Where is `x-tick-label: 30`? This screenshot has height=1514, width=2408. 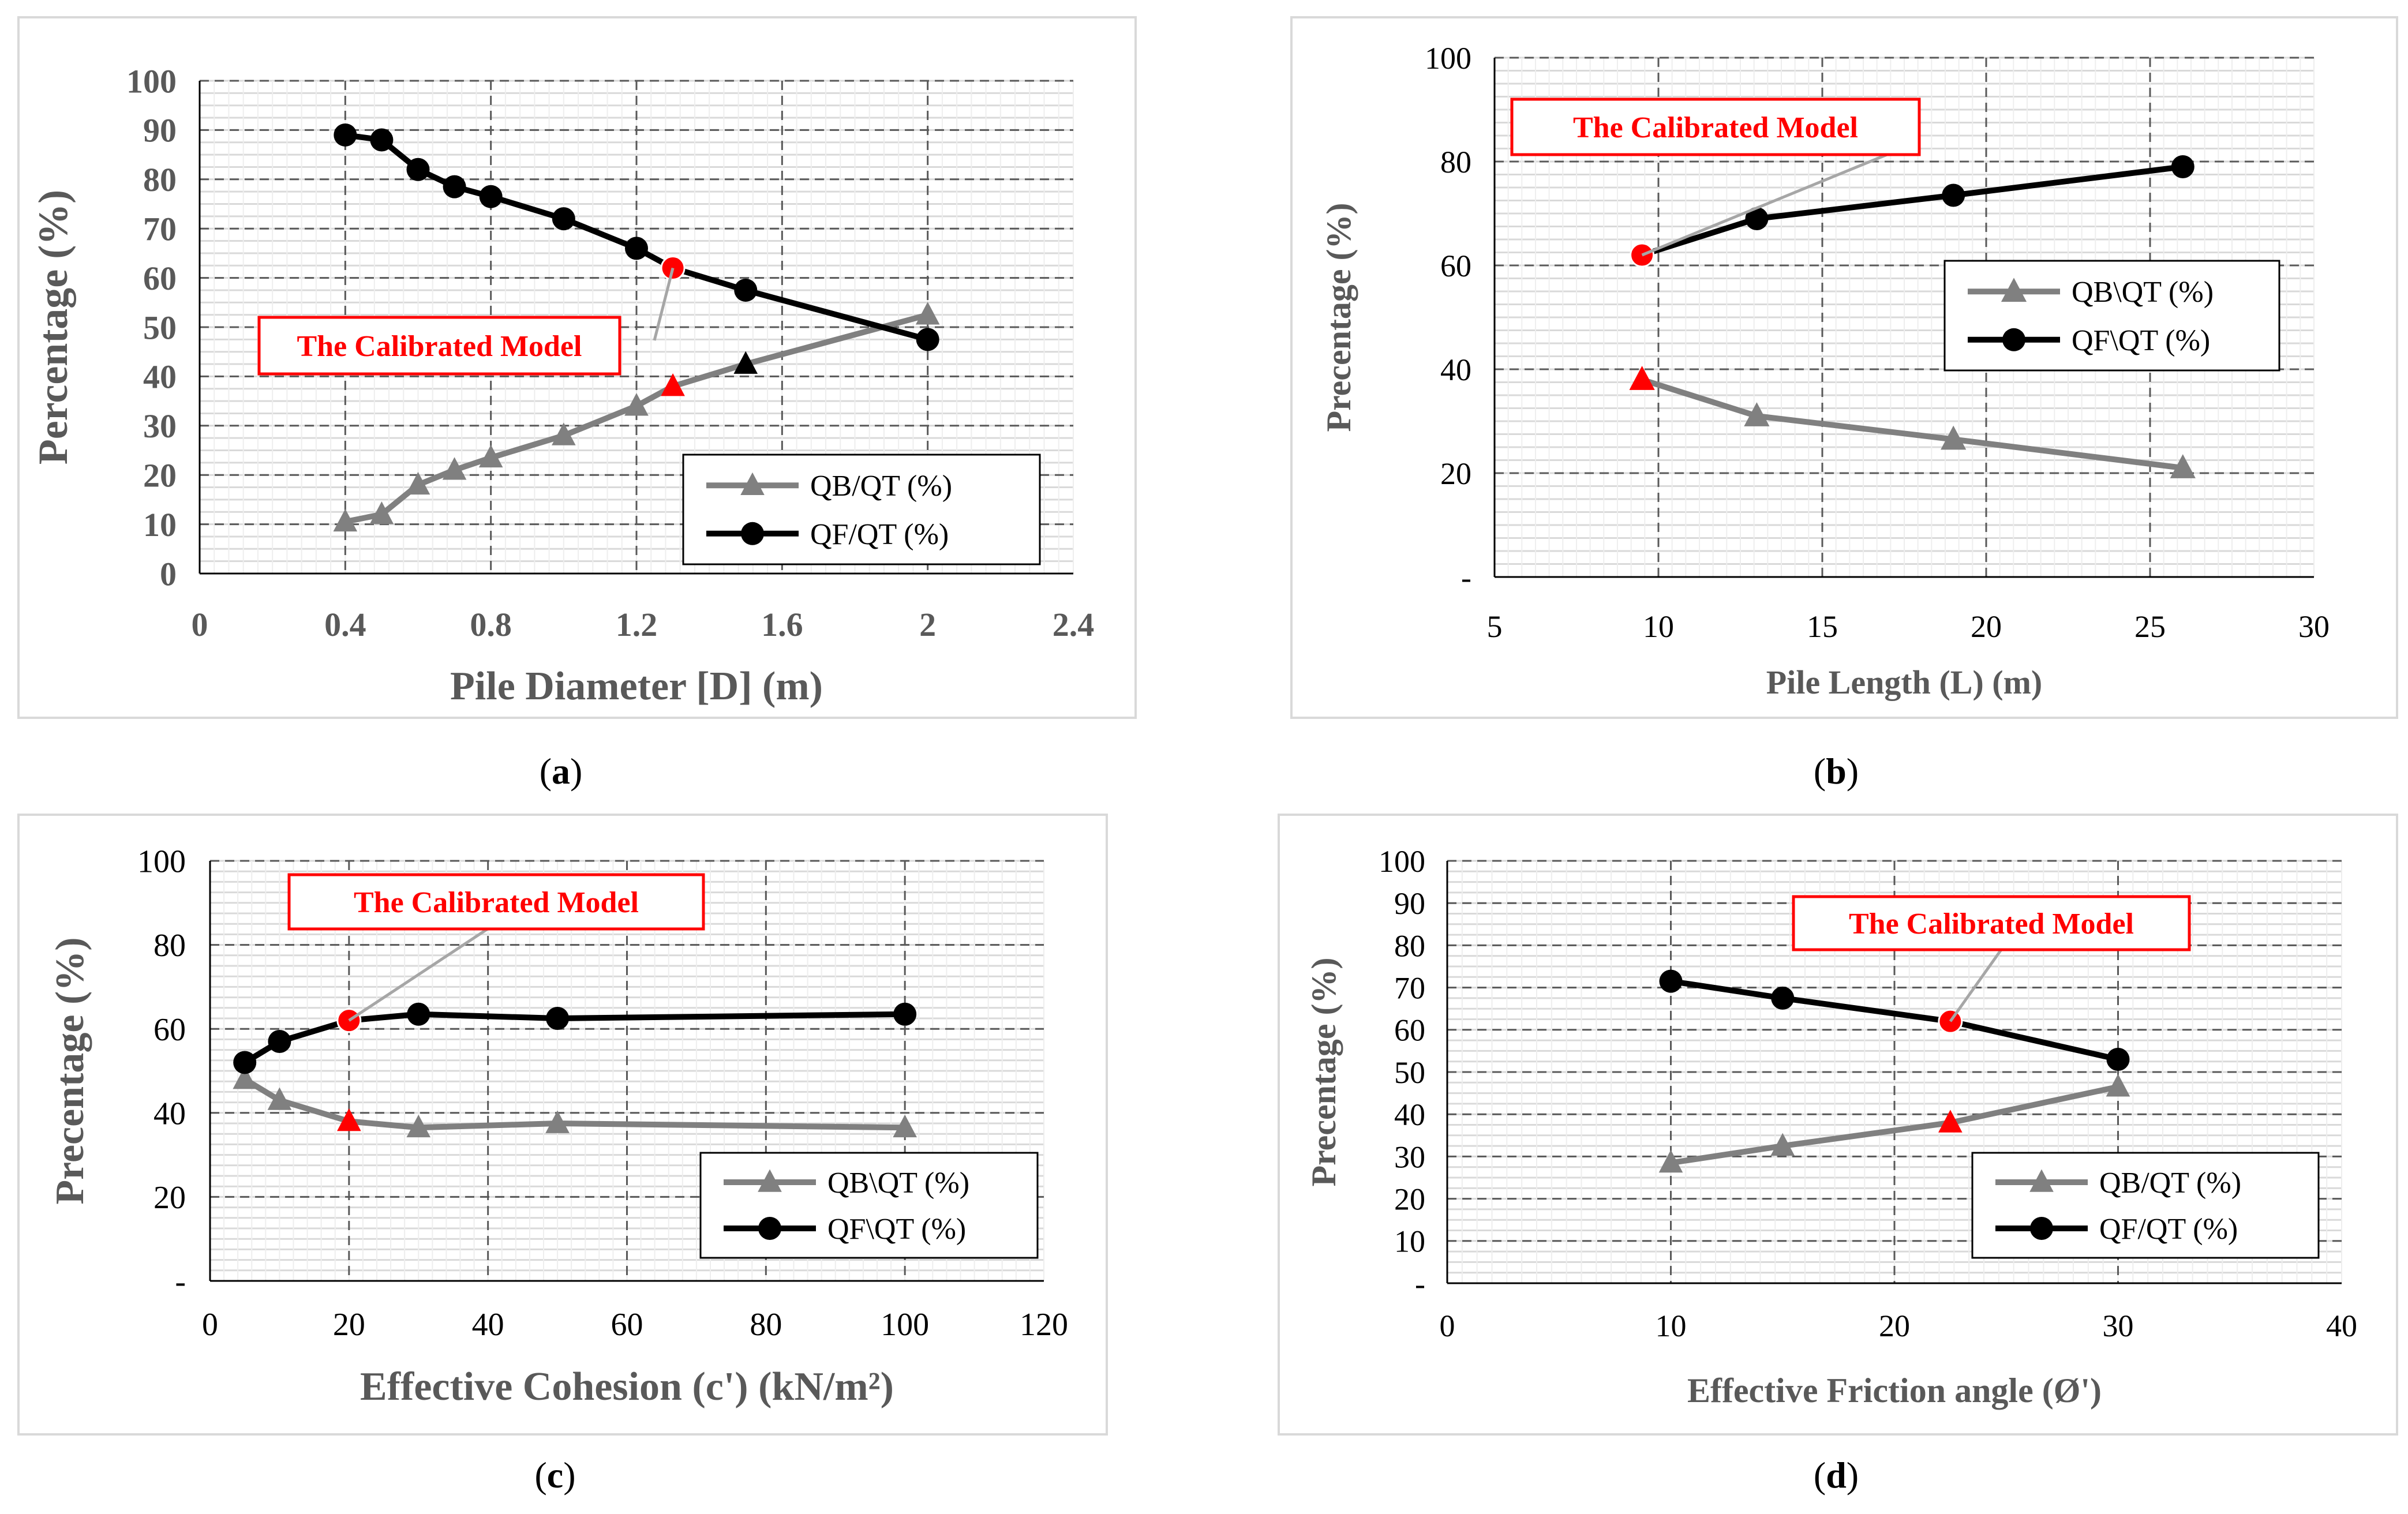 x-tick-label: 30 is located at coordinates (2118, 1326).